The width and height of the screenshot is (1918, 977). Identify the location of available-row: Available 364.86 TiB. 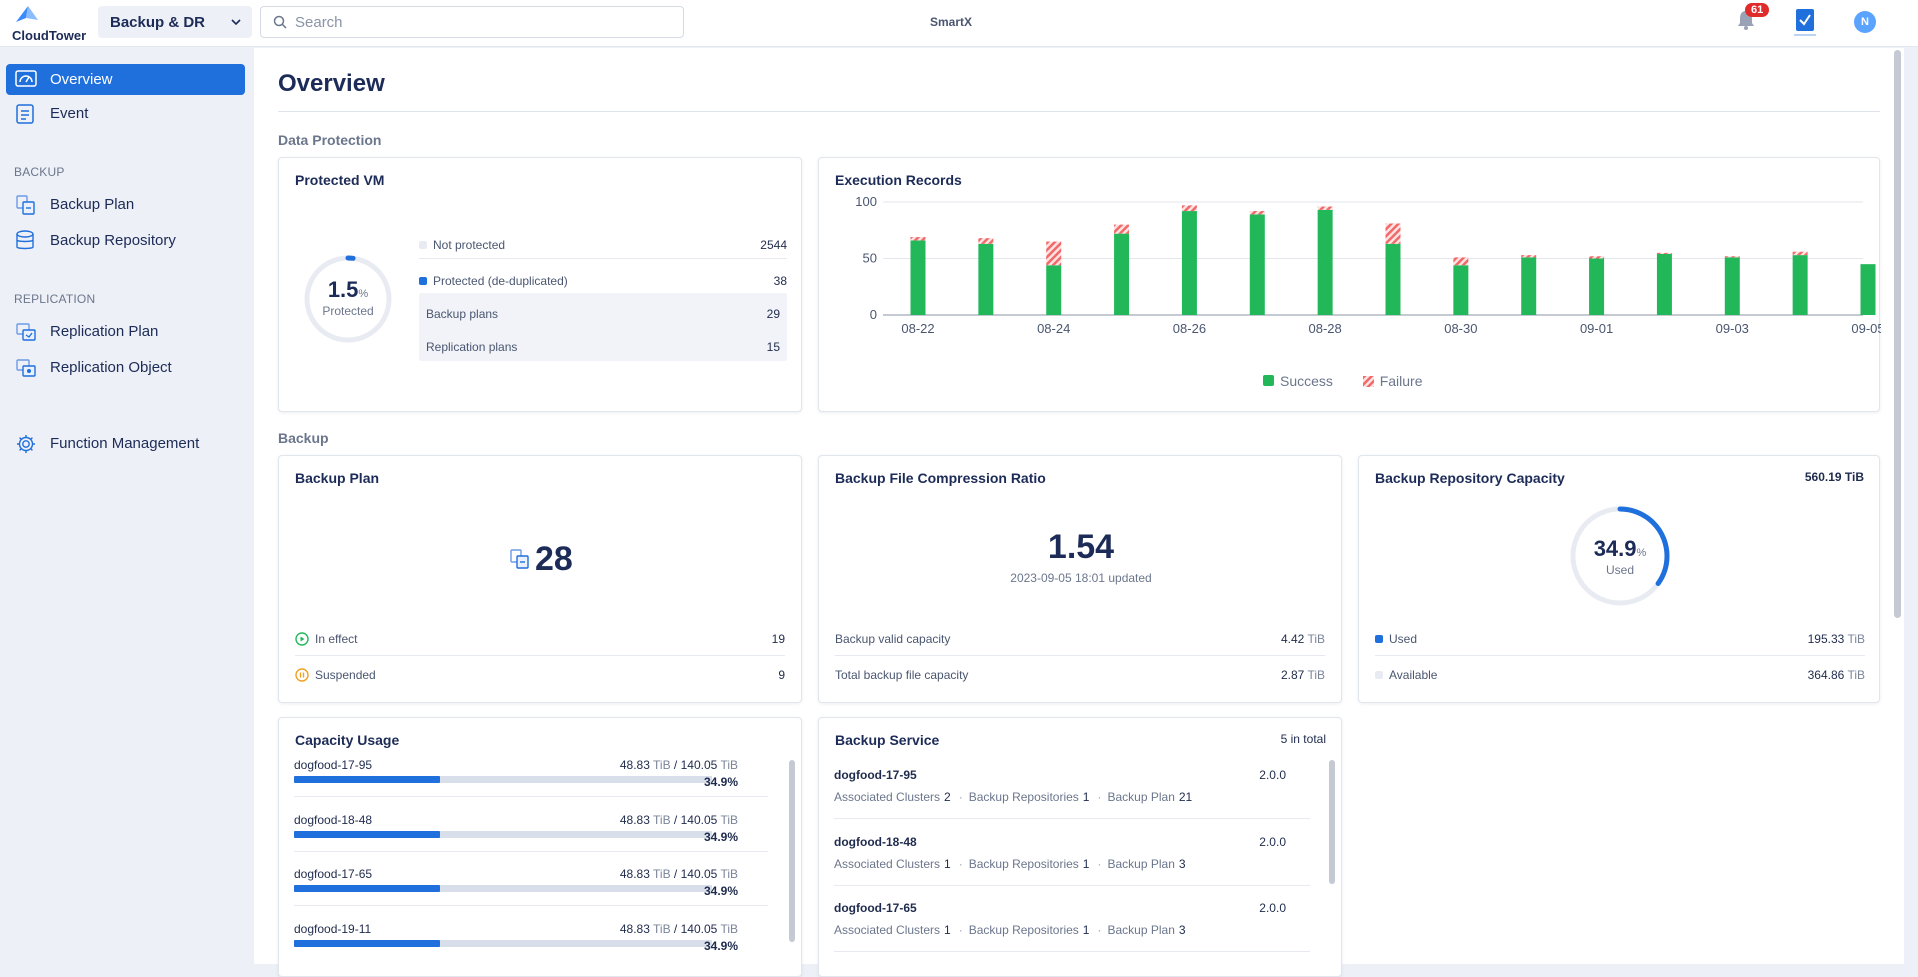
(1620, 675).